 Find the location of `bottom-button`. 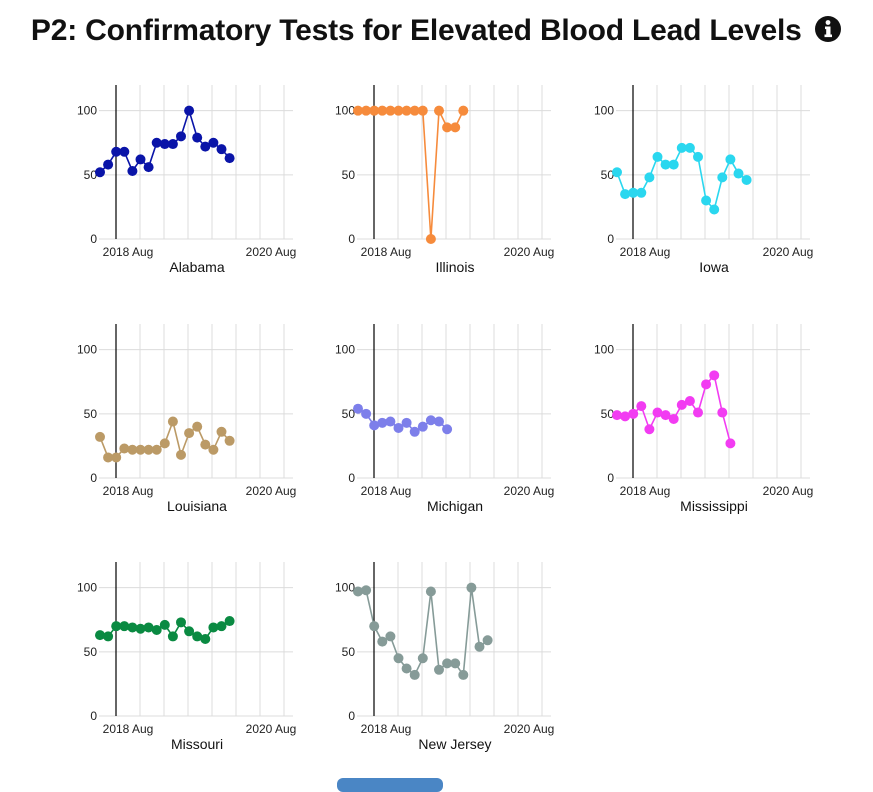

bottom-button is located at coordinates (390, 785).